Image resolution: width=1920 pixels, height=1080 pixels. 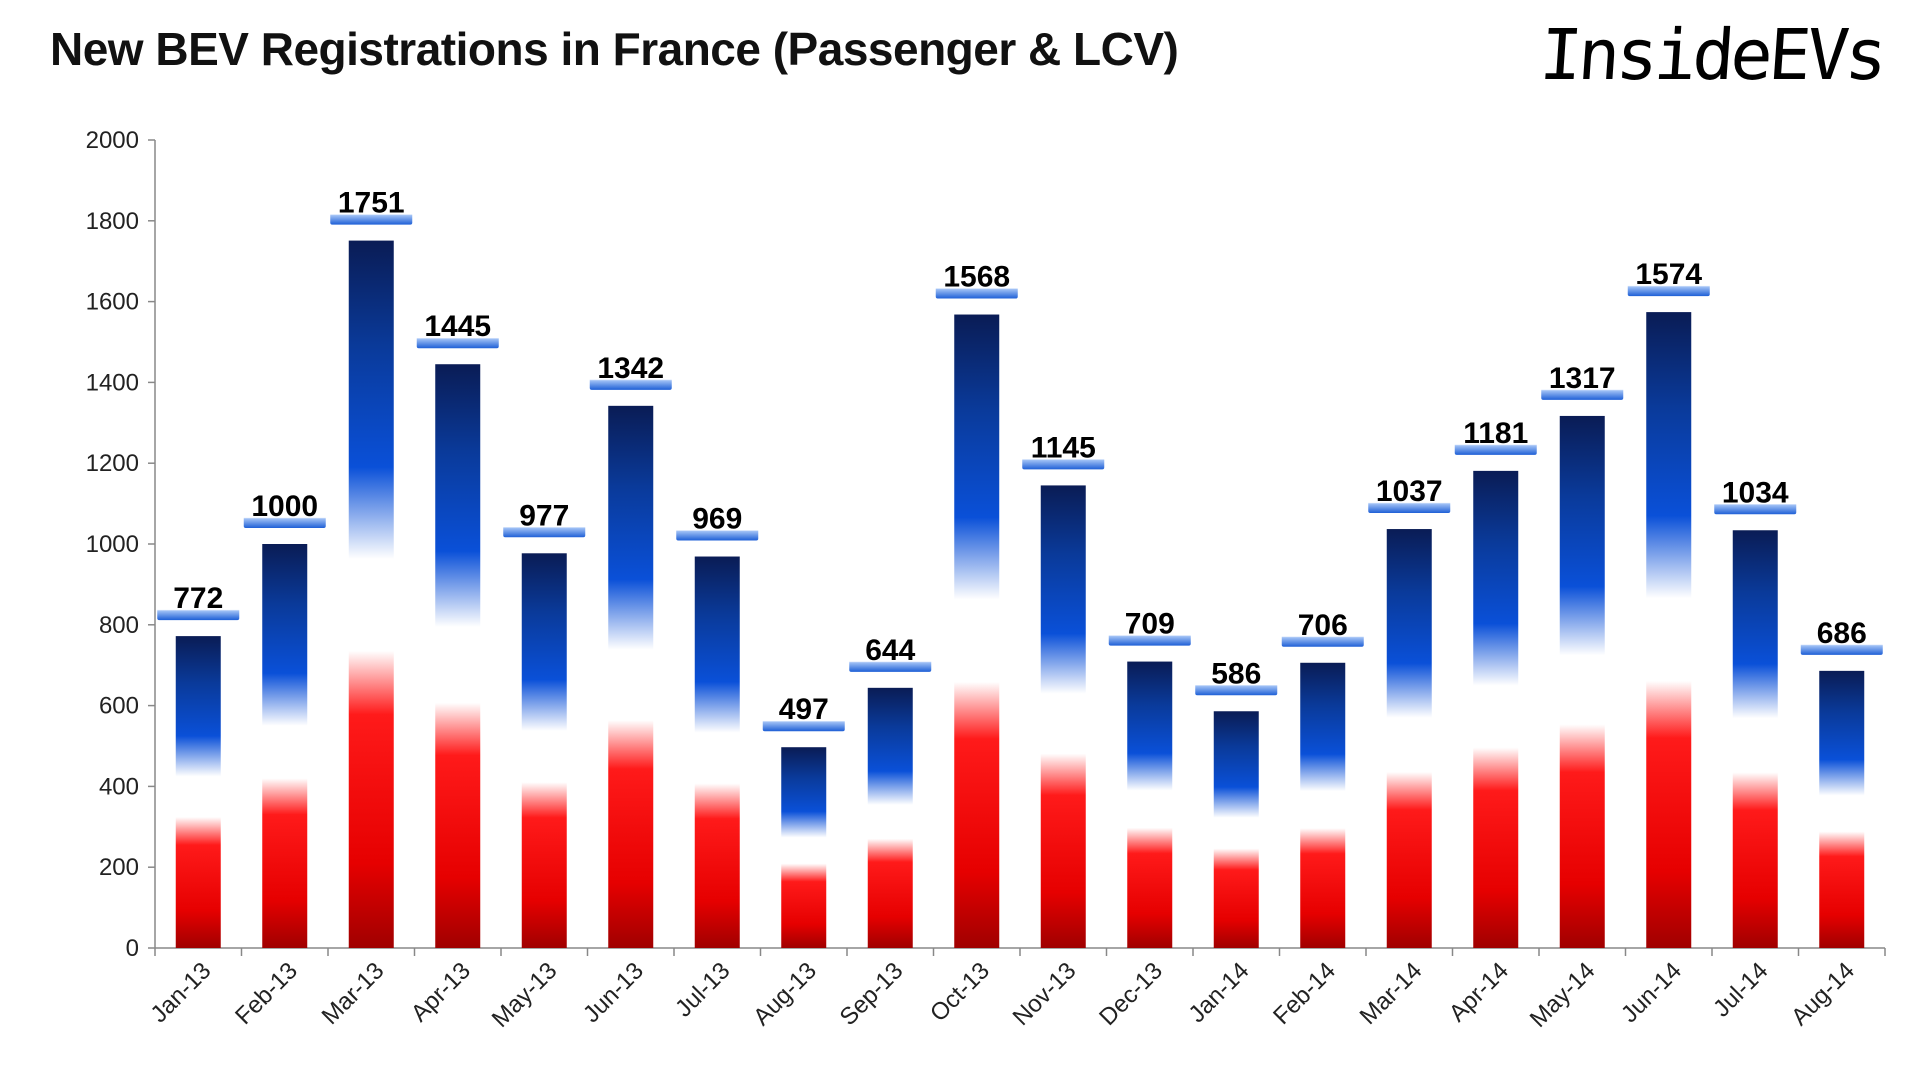 I want to click on data-label: 1145, so click(x=1063, y=447).